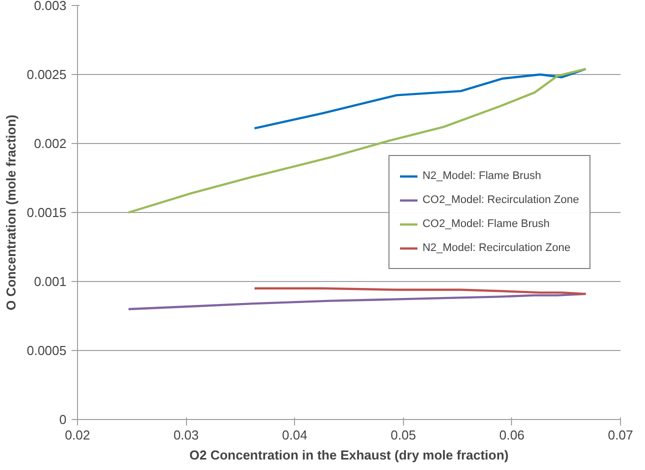  What do you see at coordinates (50, 143) in the screenshot?
I see `y-tick-label: 0.002` at bounding box center [50, 143].